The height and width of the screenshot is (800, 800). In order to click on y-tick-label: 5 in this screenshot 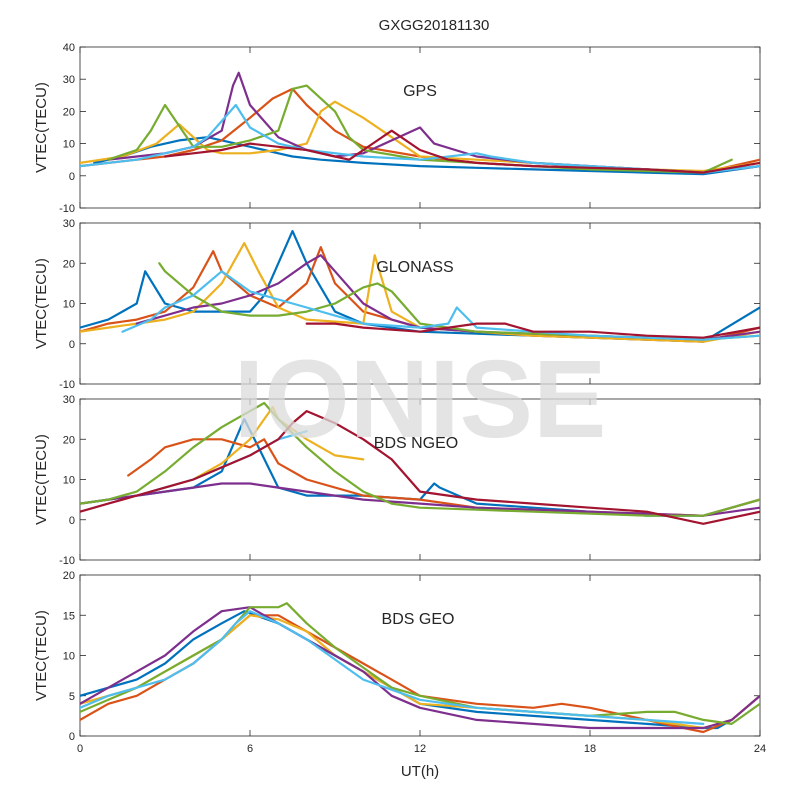, I will do `click(72, 697)`.